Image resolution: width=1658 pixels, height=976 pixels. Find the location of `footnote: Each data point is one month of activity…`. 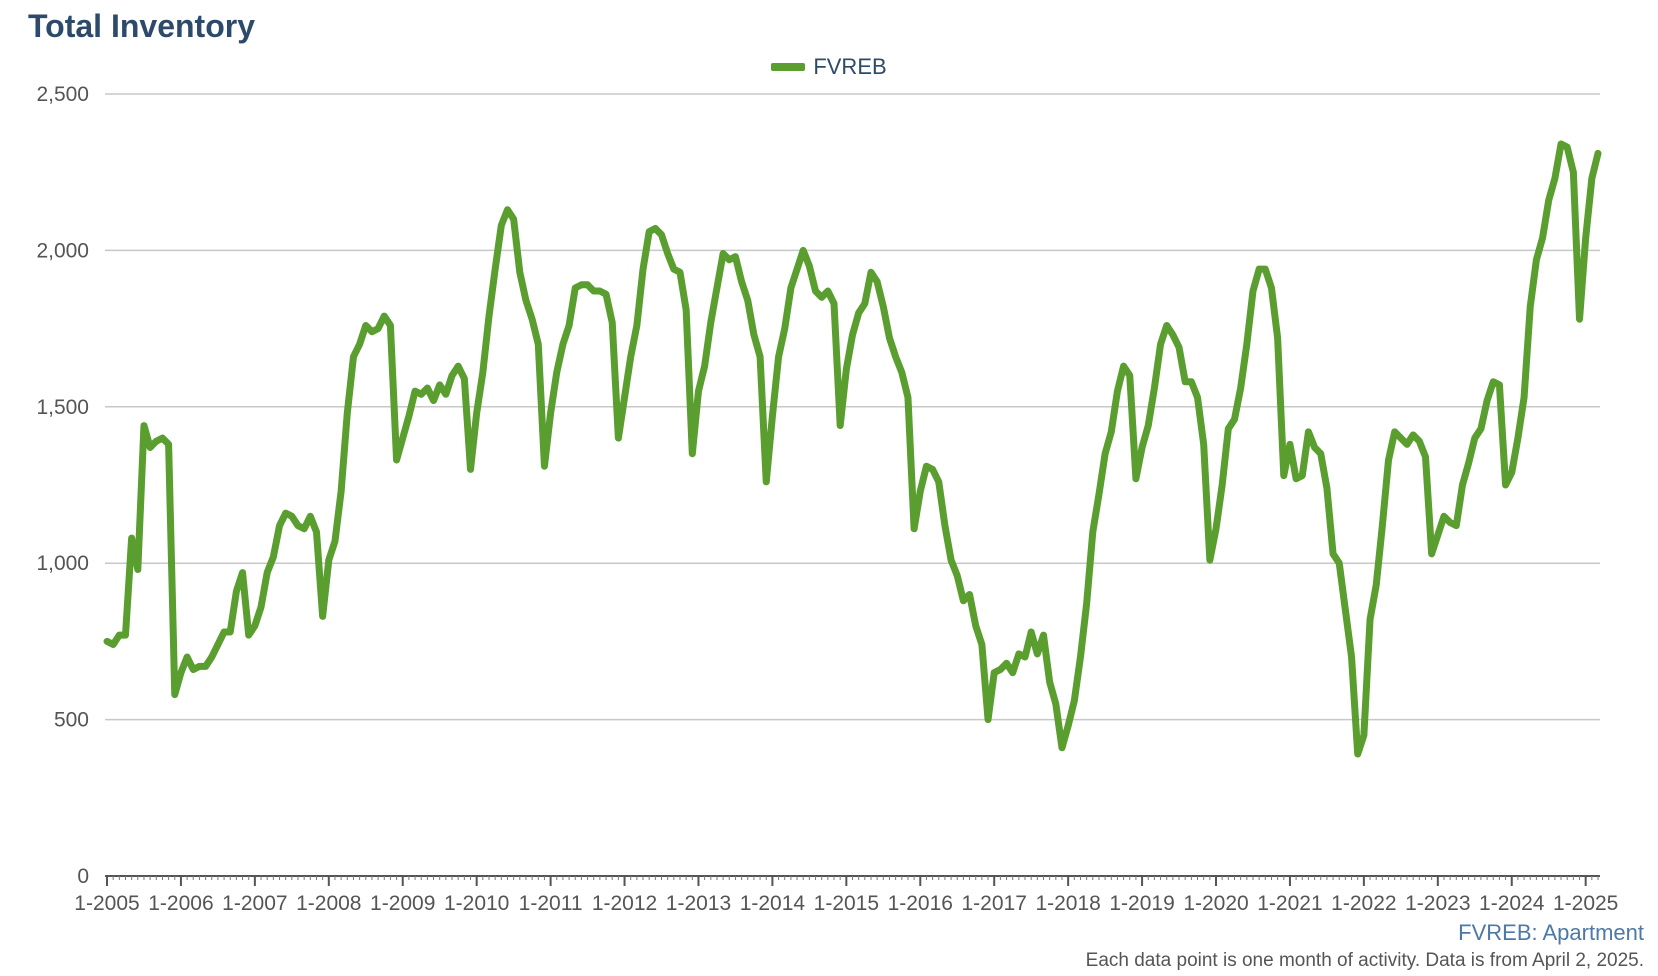

footnote: Each data point is one month of activity… is located at coordinates (1364, 960).